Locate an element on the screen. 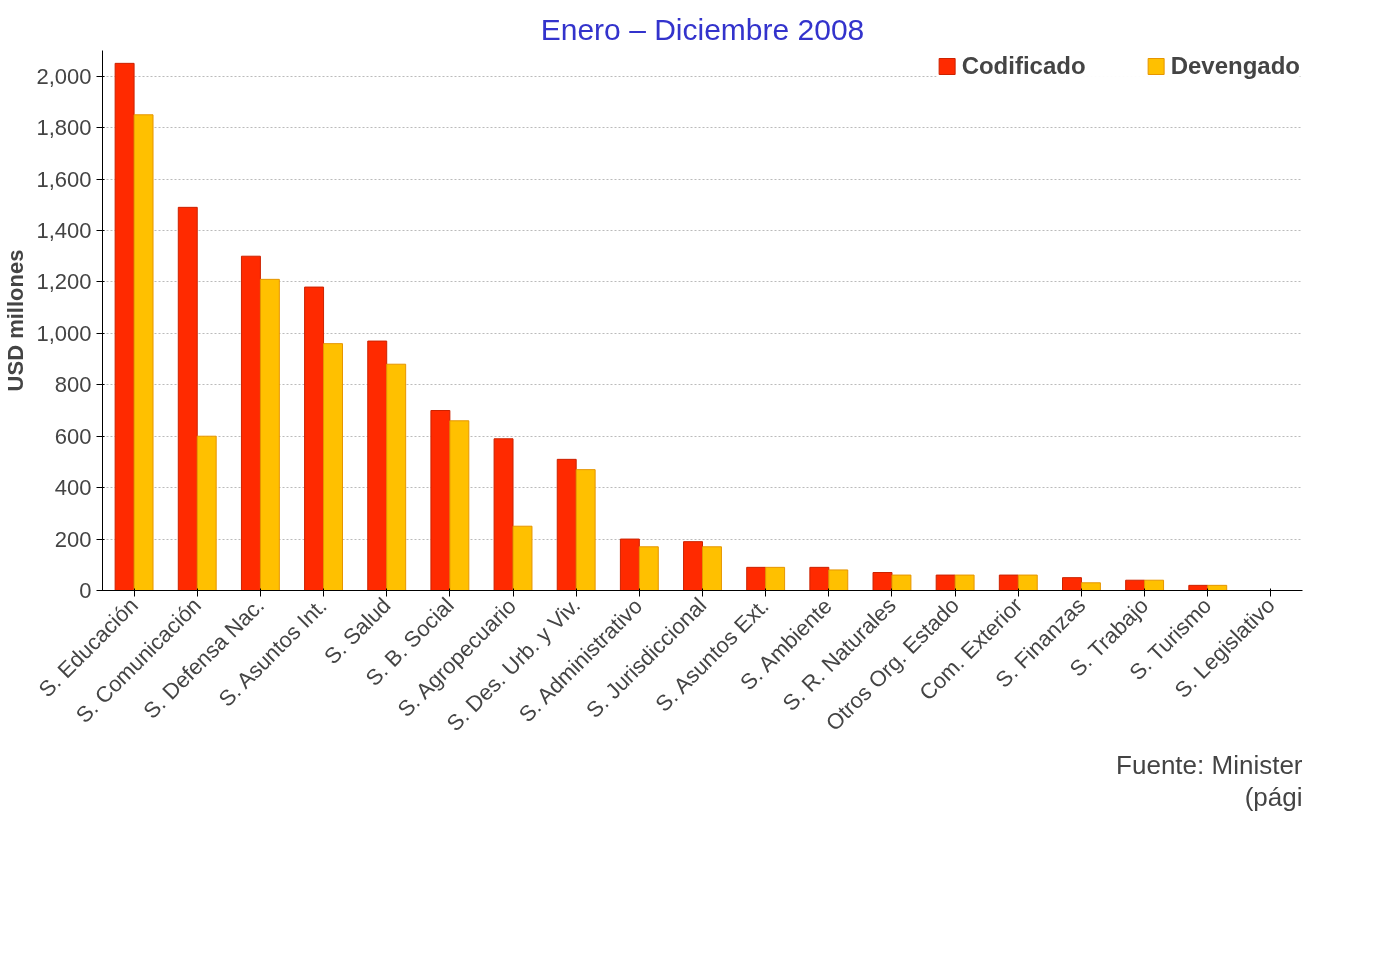  chart-title: Enero – Diciembre 2008 is located at coordinates (702, 29).